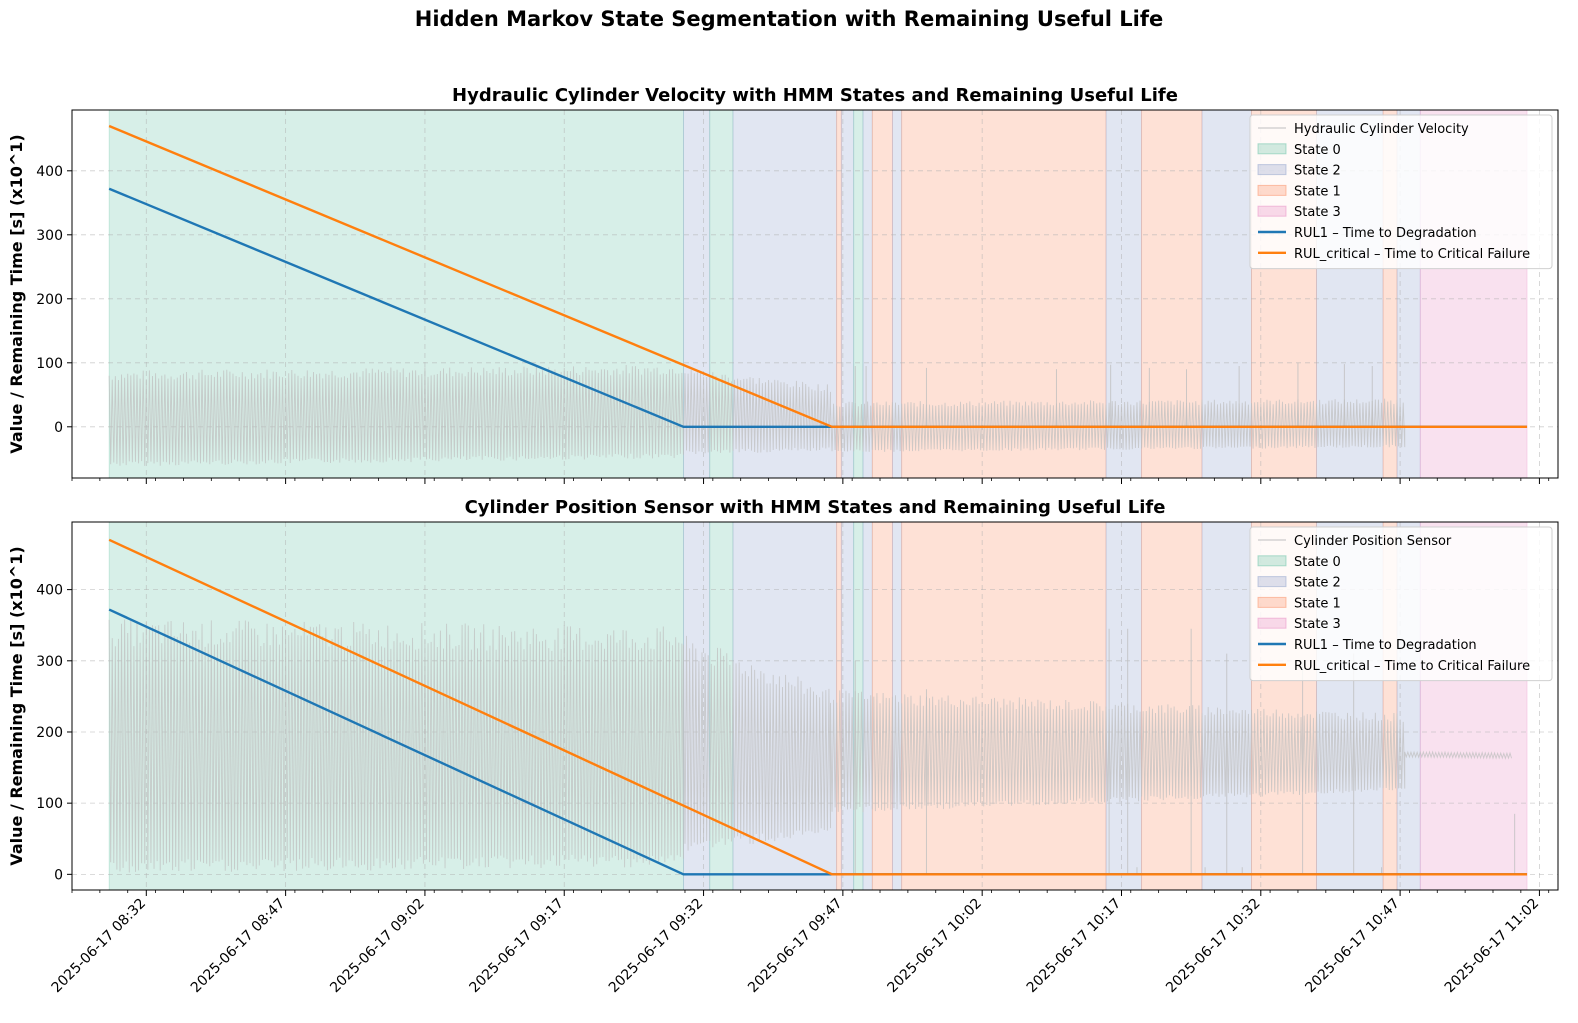  Describe the element at coordinates (934, 946) in the screenshot. I see `x-tick-label: 2025-06-17 10:02` at that location.